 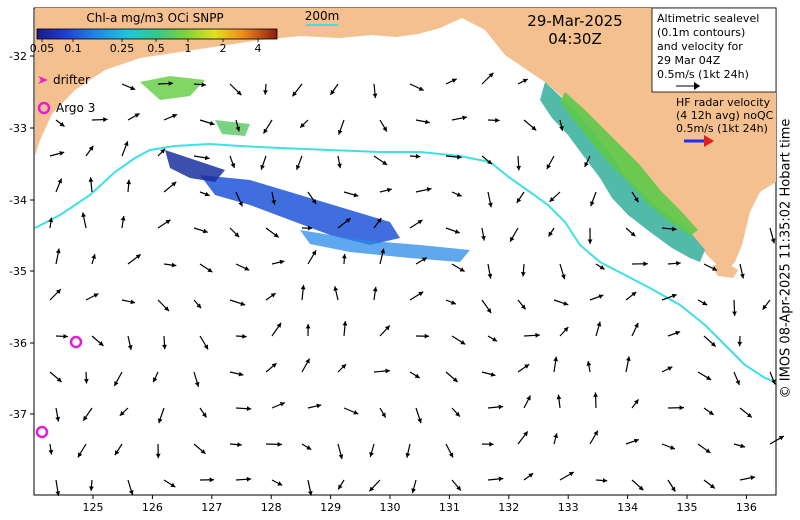 What do you see at coordinates (64, 80) in the screenshot?
I see `drifter-legend: drifter` at bounding box center [64, 80].